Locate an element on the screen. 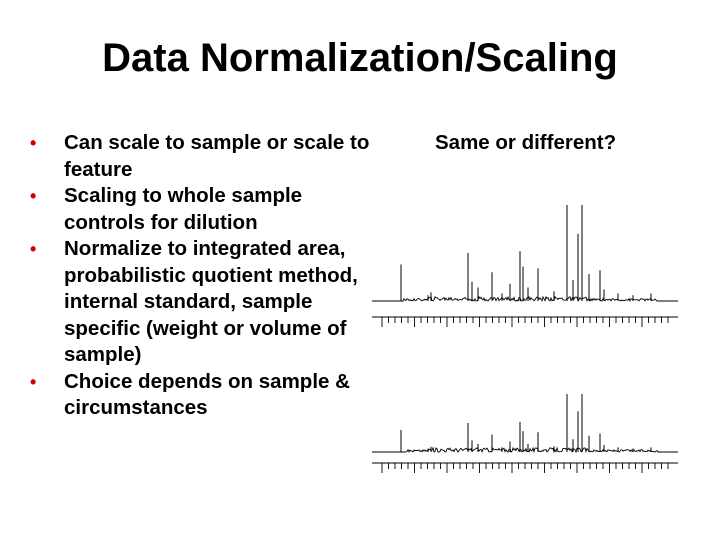  bullet-item: • Can scale to sample or scale to feature is located at coordinates (200, 156).